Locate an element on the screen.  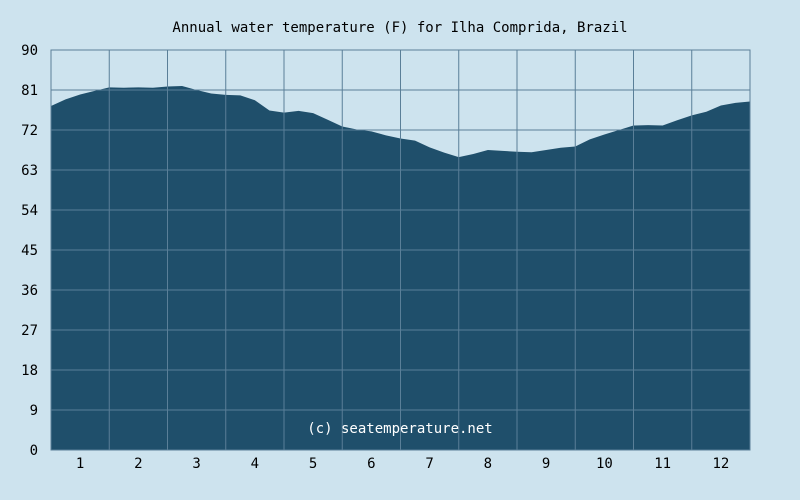
y-tick-label: 18 is located at coordinates (29, 371).